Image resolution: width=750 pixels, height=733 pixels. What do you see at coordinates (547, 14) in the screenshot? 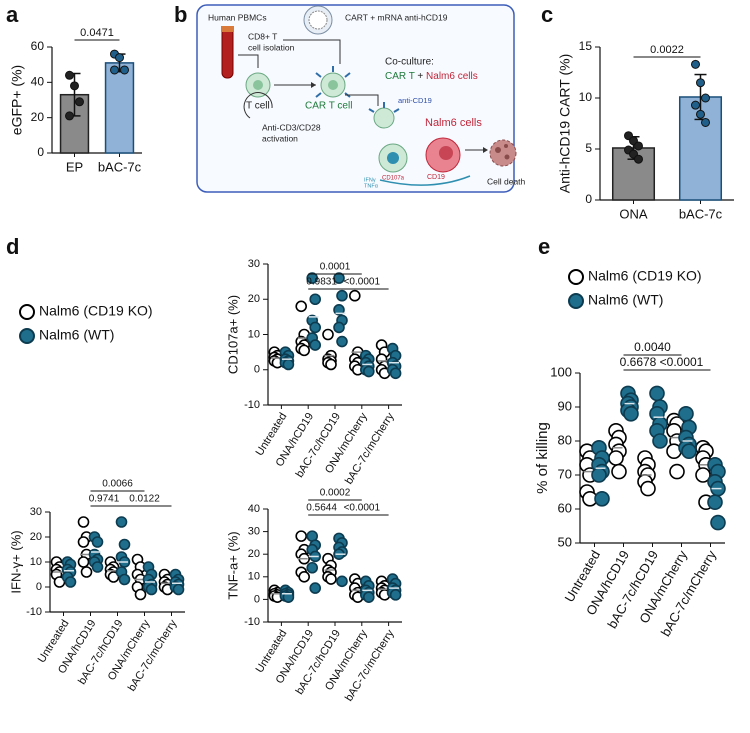
I see `panel-label: c` at bounding box center [547, 14].